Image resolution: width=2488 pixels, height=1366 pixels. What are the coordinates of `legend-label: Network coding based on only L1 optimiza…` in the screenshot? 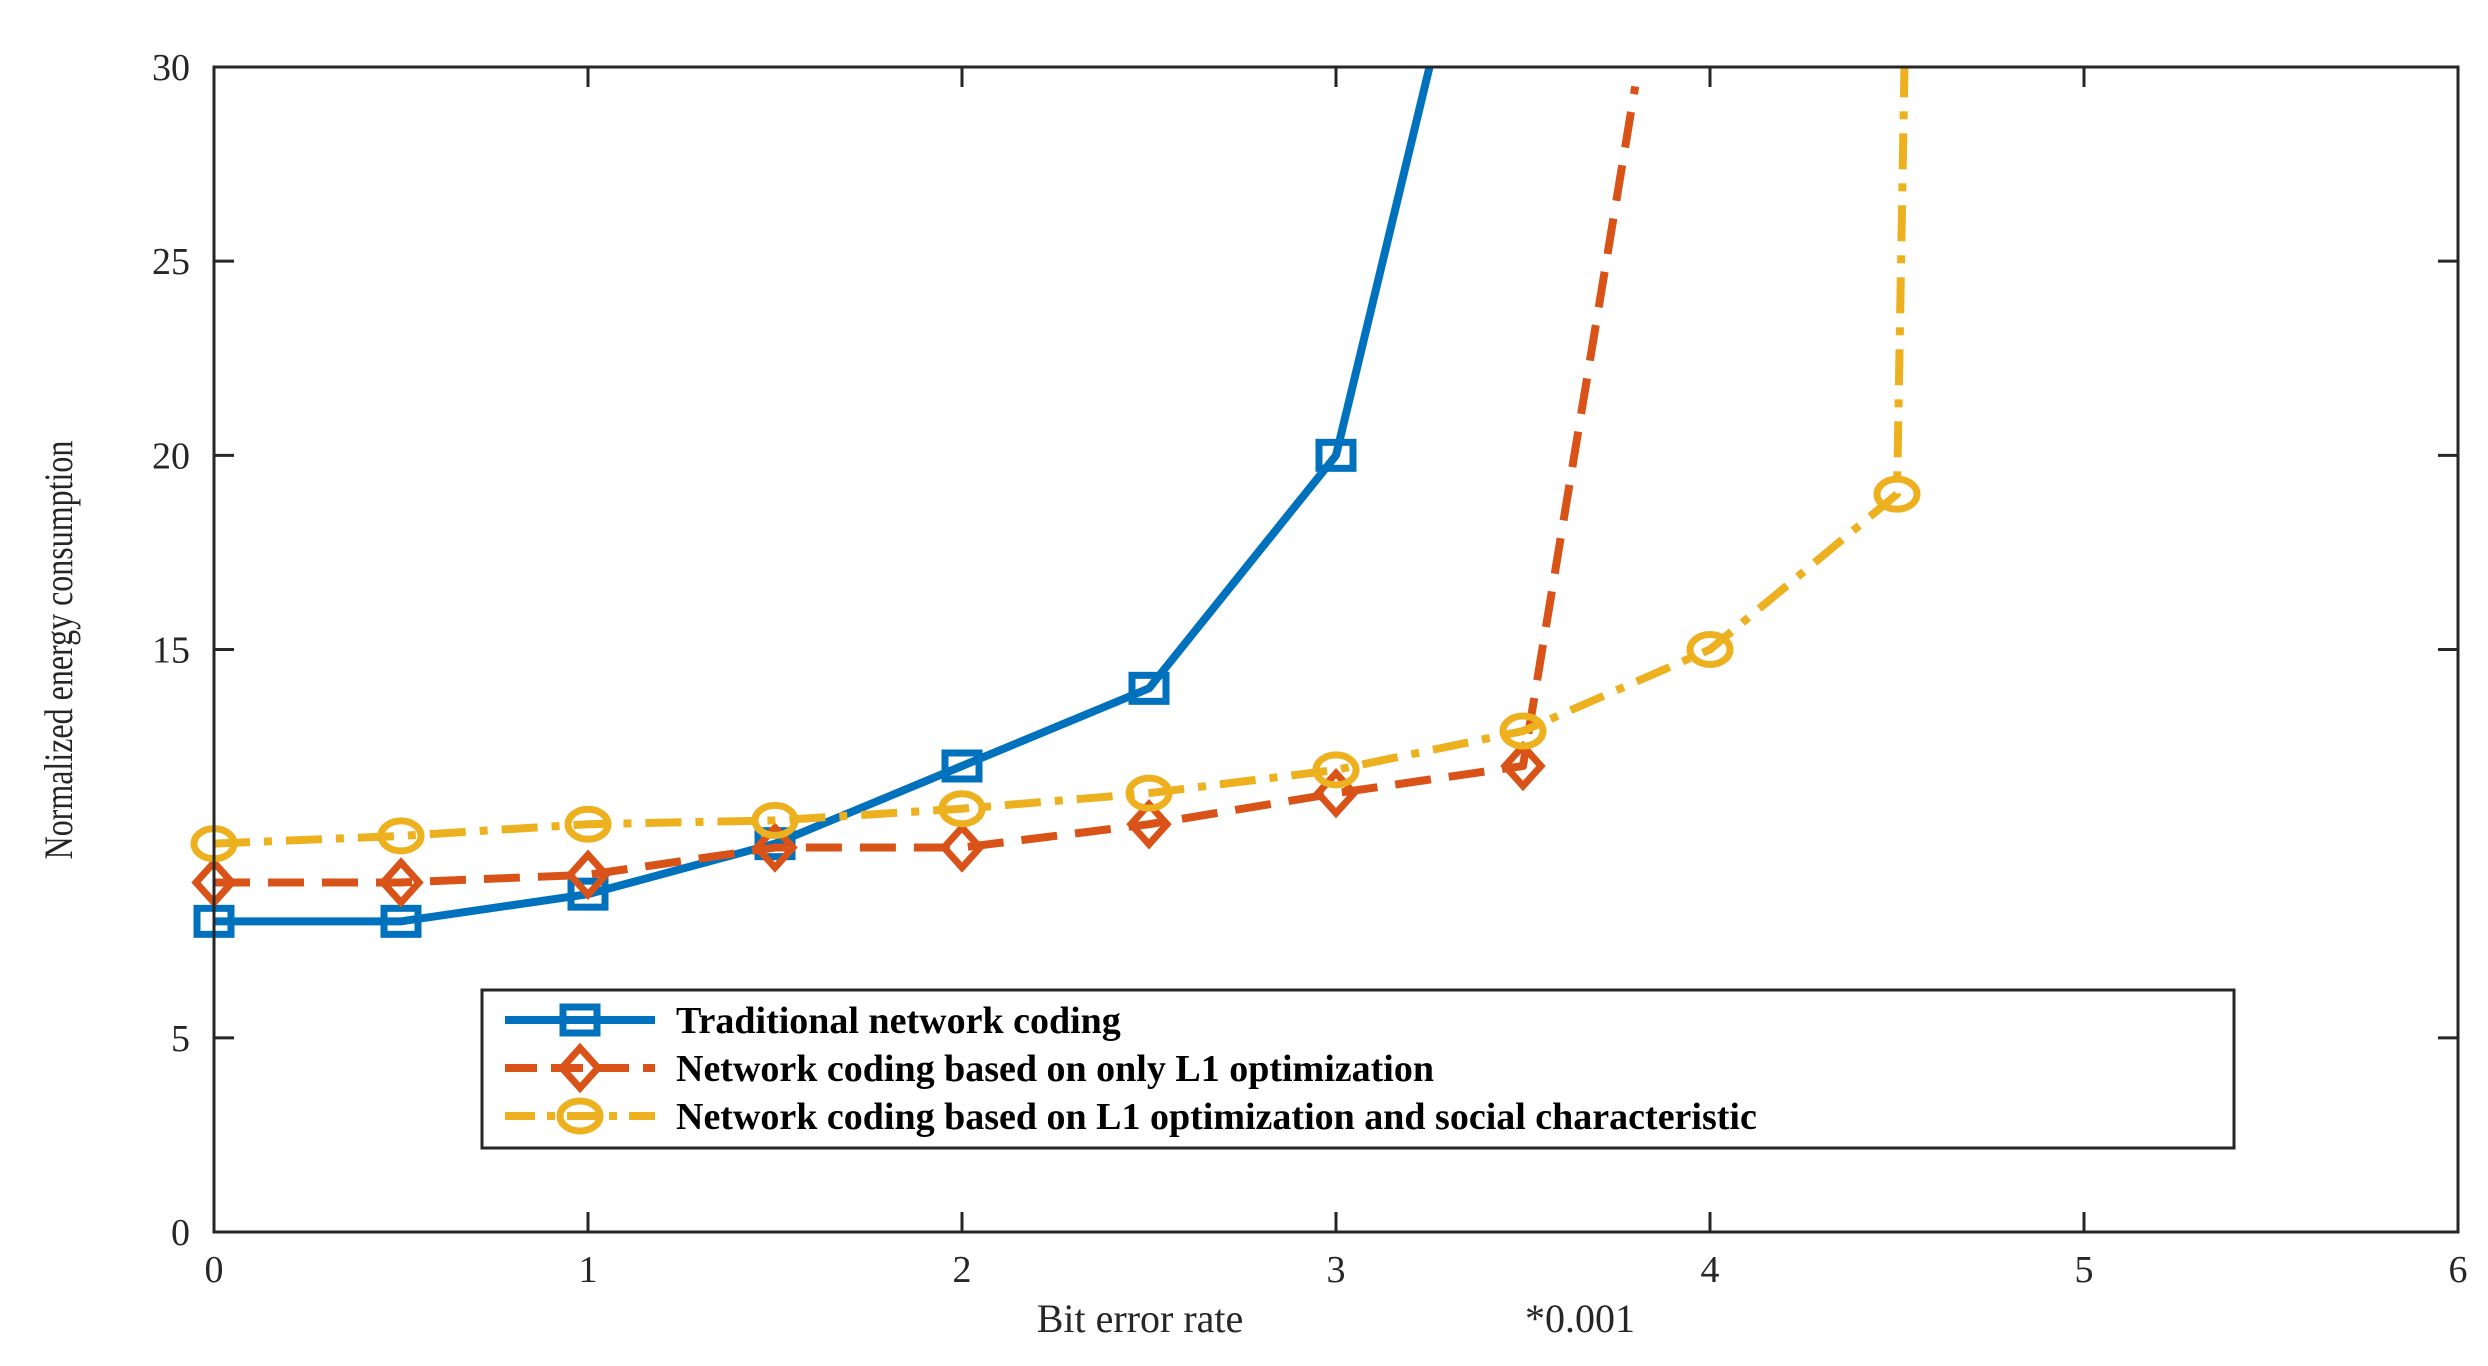 It's located at (1055, 1069).